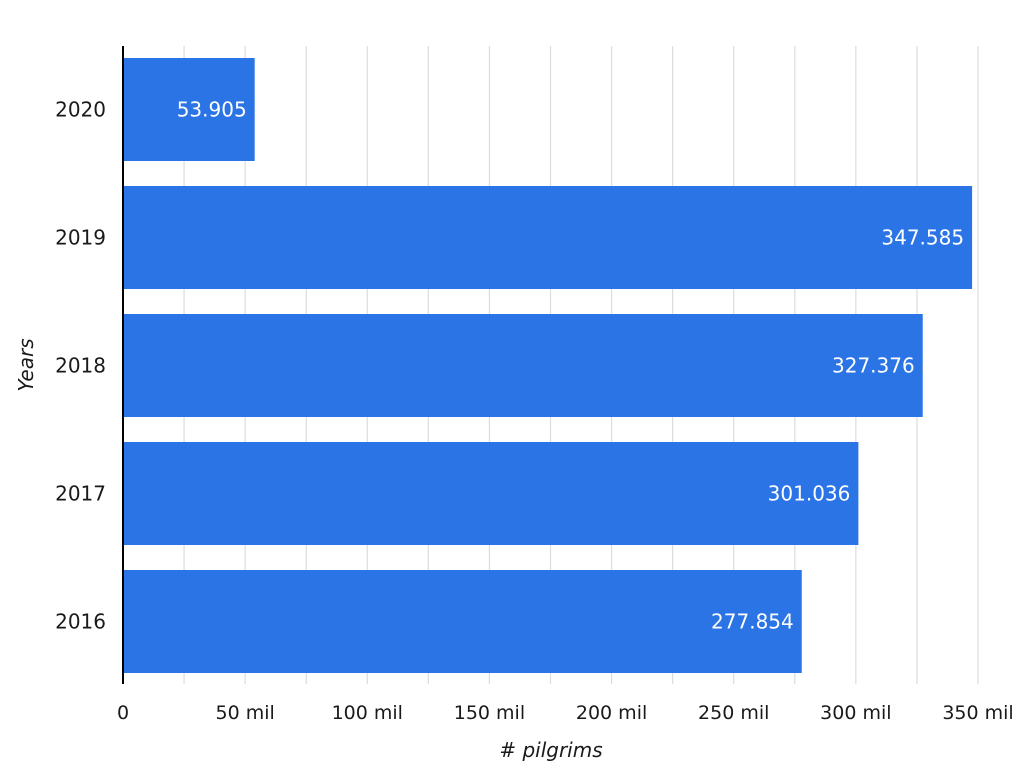  Describe the element at coordinates (26, 364) in the screenshot. I see `y-axis-title: Years` at that location.